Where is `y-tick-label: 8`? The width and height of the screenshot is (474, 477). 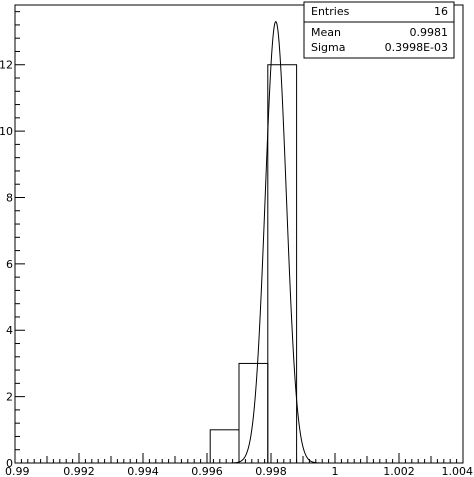 y-tick-label: 8 is located at coordinates (9, 197).